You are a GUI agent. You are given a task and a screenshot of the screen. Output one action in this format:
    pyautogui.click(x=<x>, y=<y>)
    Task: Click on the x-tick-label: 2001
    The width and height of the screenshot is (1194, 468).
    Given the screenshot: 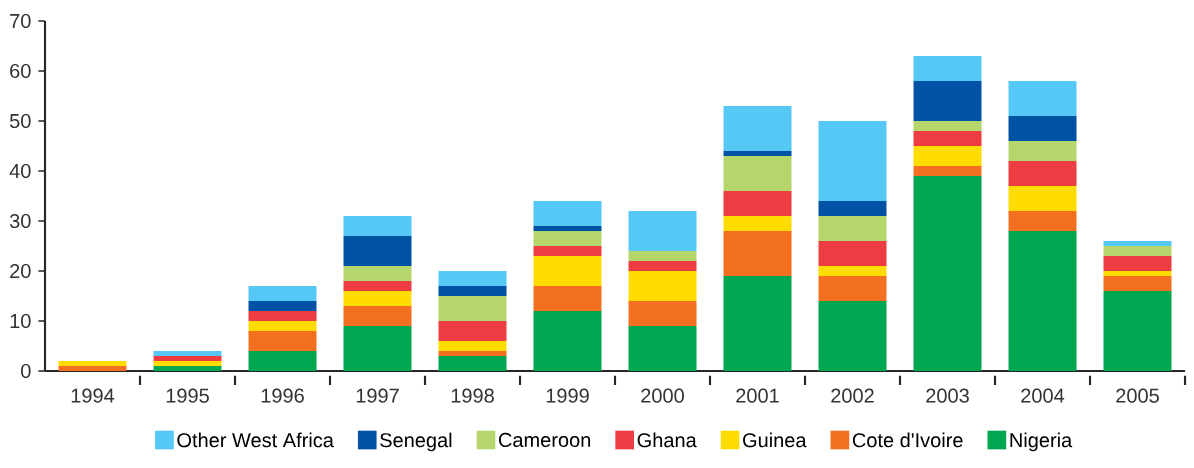 What is the action you would take?
    pyautogui.click(x=757, y=395)
    